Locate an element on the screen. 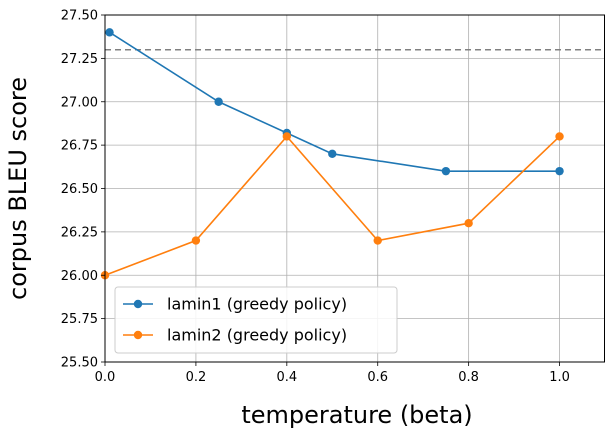 Image resolution: width=605 pixels, height=431 pixels. x-tick-label: 0.6 is located at coordinates (377, 377).